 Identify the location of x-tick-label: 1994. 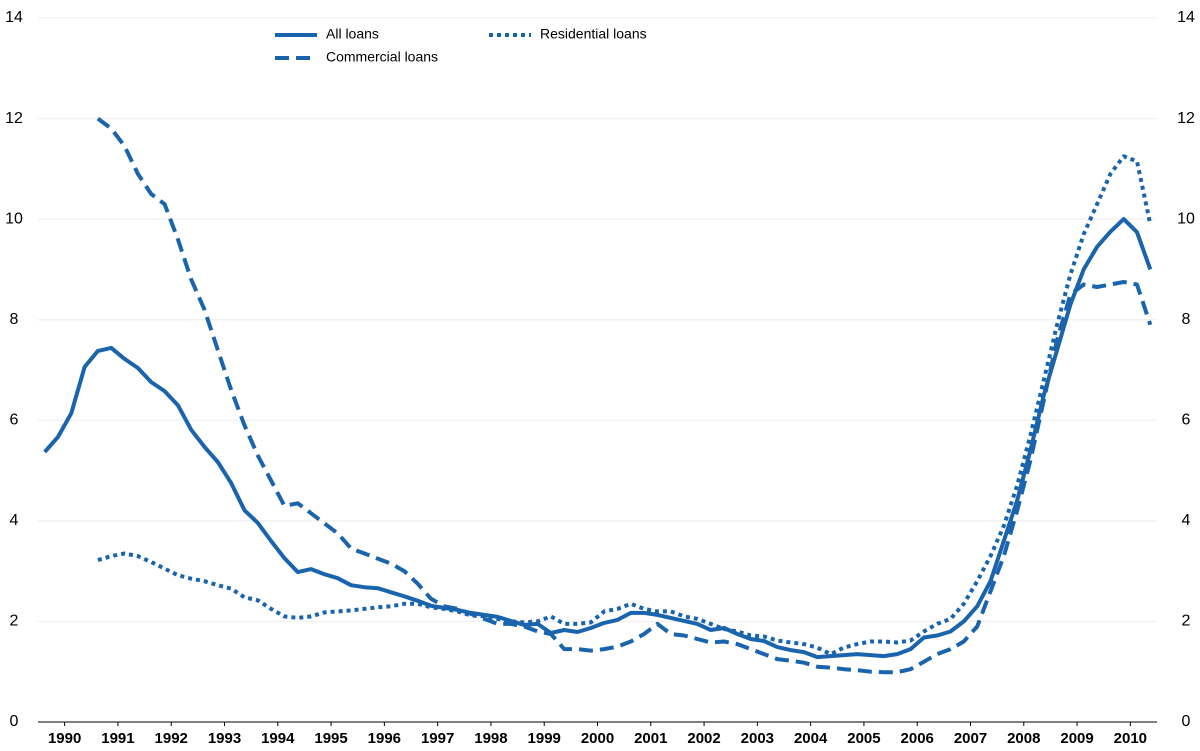
(278, 738).